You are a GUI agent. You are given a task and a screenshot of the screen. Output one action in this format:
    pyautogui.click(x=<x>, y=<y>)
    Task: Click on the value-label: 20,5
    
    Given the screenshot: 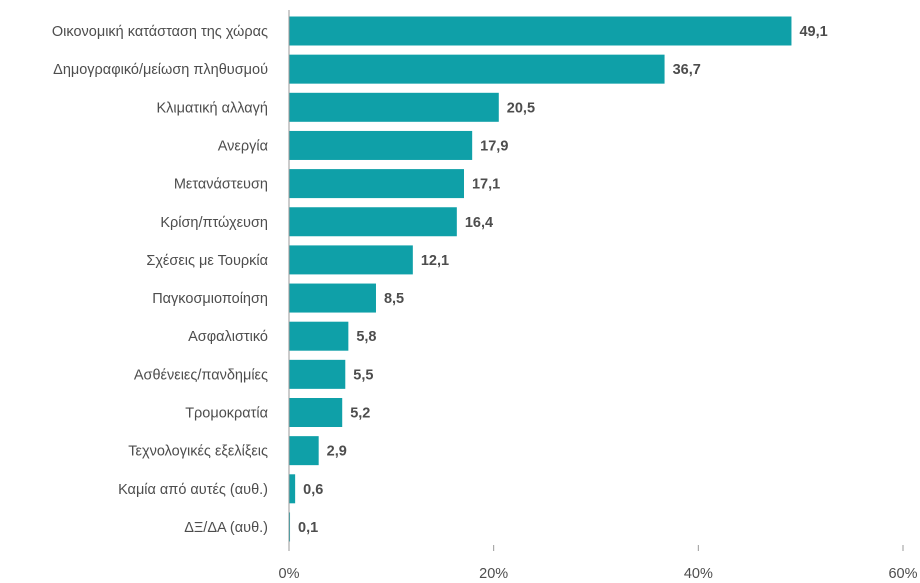 What is the action you would take?
    pyautogui.click(x=521, y=108)
    